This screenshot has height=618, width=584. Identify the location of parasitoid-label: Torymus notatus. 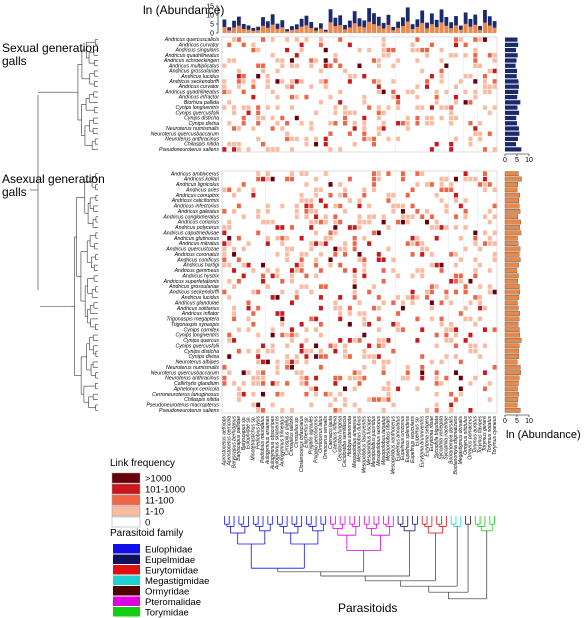
(490, 434).